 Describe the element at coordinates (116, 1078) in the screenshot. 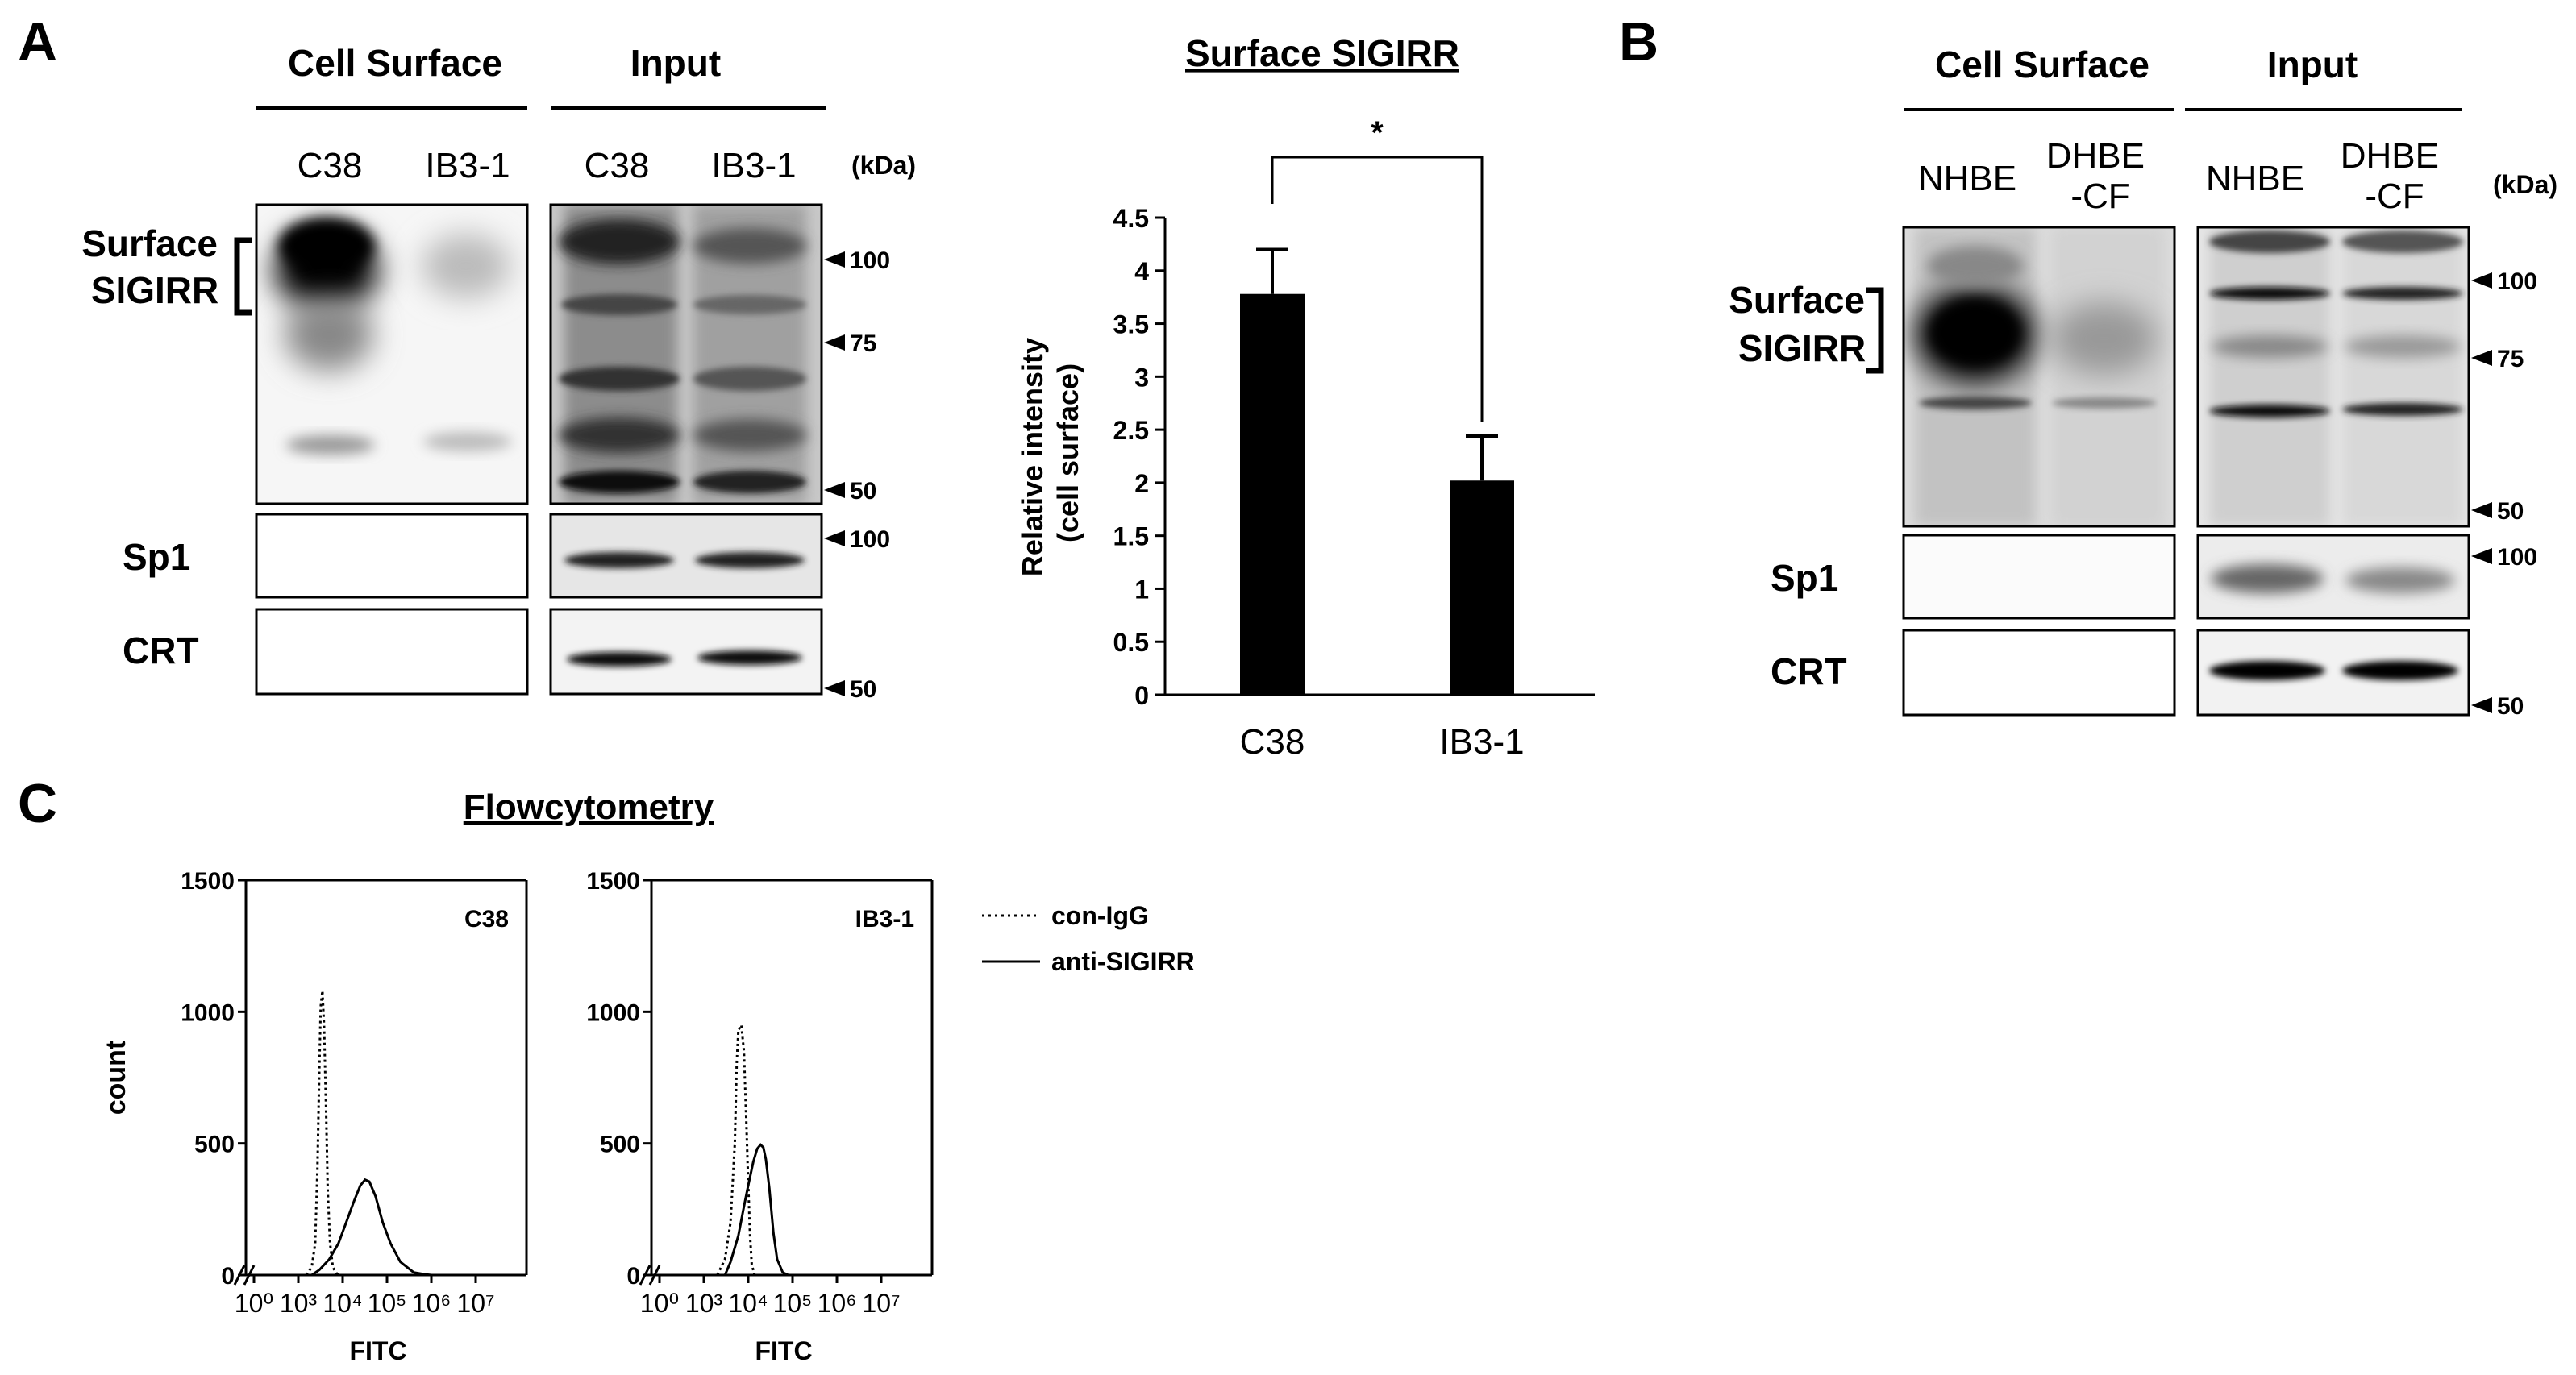

I see `hist-y-label: count` at that location.